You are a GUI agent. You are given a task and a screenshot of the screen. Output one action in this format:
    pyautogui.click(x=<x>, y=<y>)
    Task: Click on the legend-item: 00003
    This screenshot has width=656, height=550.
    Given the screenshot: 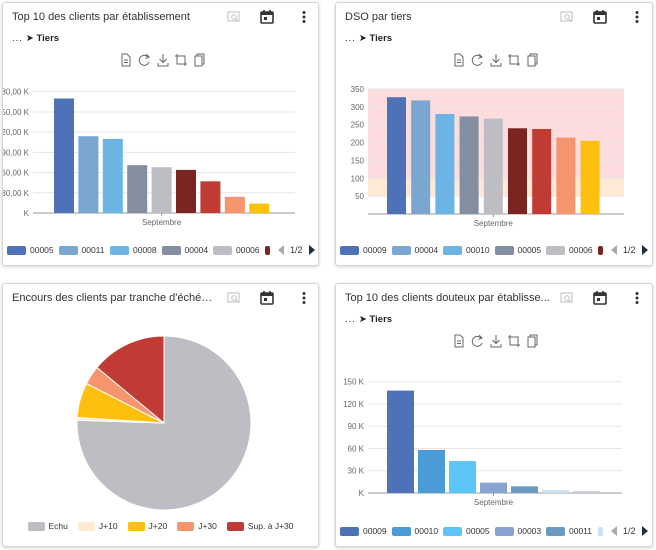 What is the action you would take?
    pyautogui.click(x=517, y=531)
    